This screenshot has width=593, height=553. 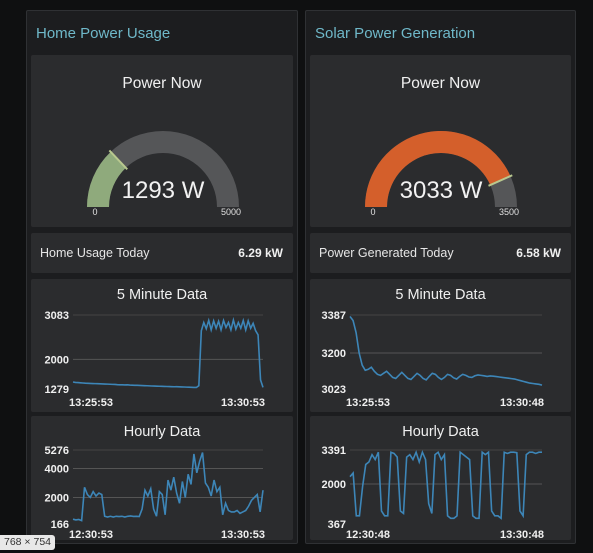 What do you see at coordinates (163, 190) in the screenshot?
I see `home-gauge-value: 1293 W` at bounding box center [163, 190].